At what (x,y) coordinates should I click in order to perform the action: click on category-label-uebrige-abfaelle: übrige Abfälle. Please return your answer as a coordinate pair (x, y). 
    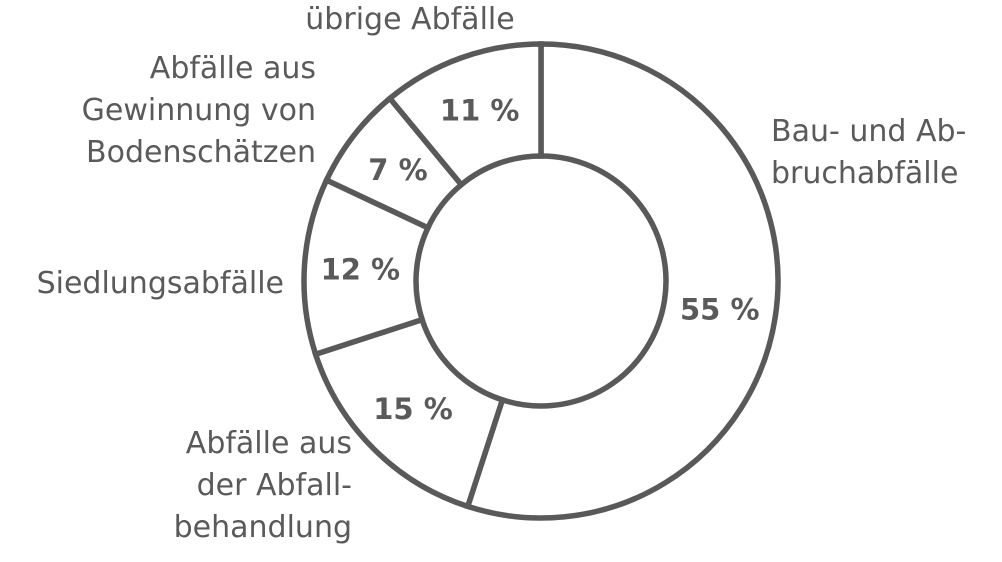
    Looking at the image, I should click on (409, 19).